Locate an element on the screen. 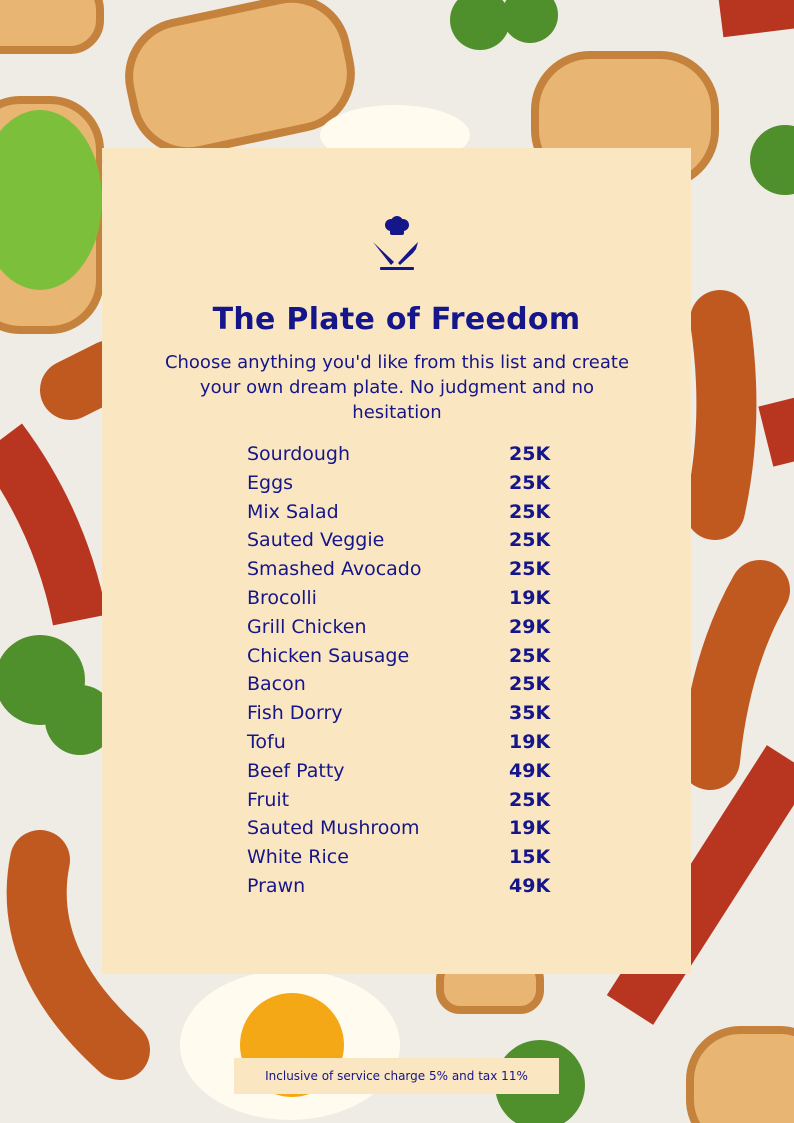  menu-item: Fruit 25K is located at coordinates (407, 800).